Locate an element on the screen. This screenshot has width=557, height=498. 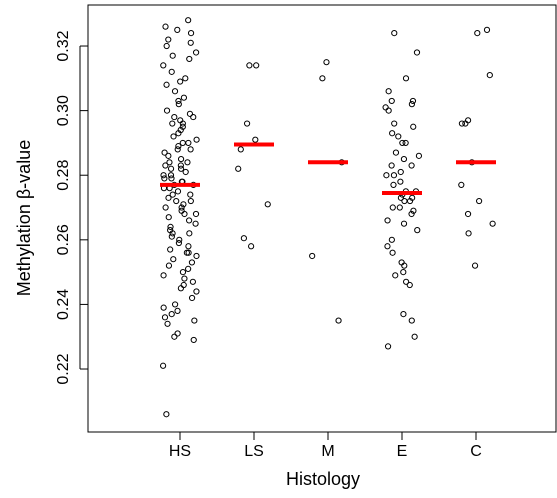
y-tick-label: 0.24 is located at coordinates (63, 304).